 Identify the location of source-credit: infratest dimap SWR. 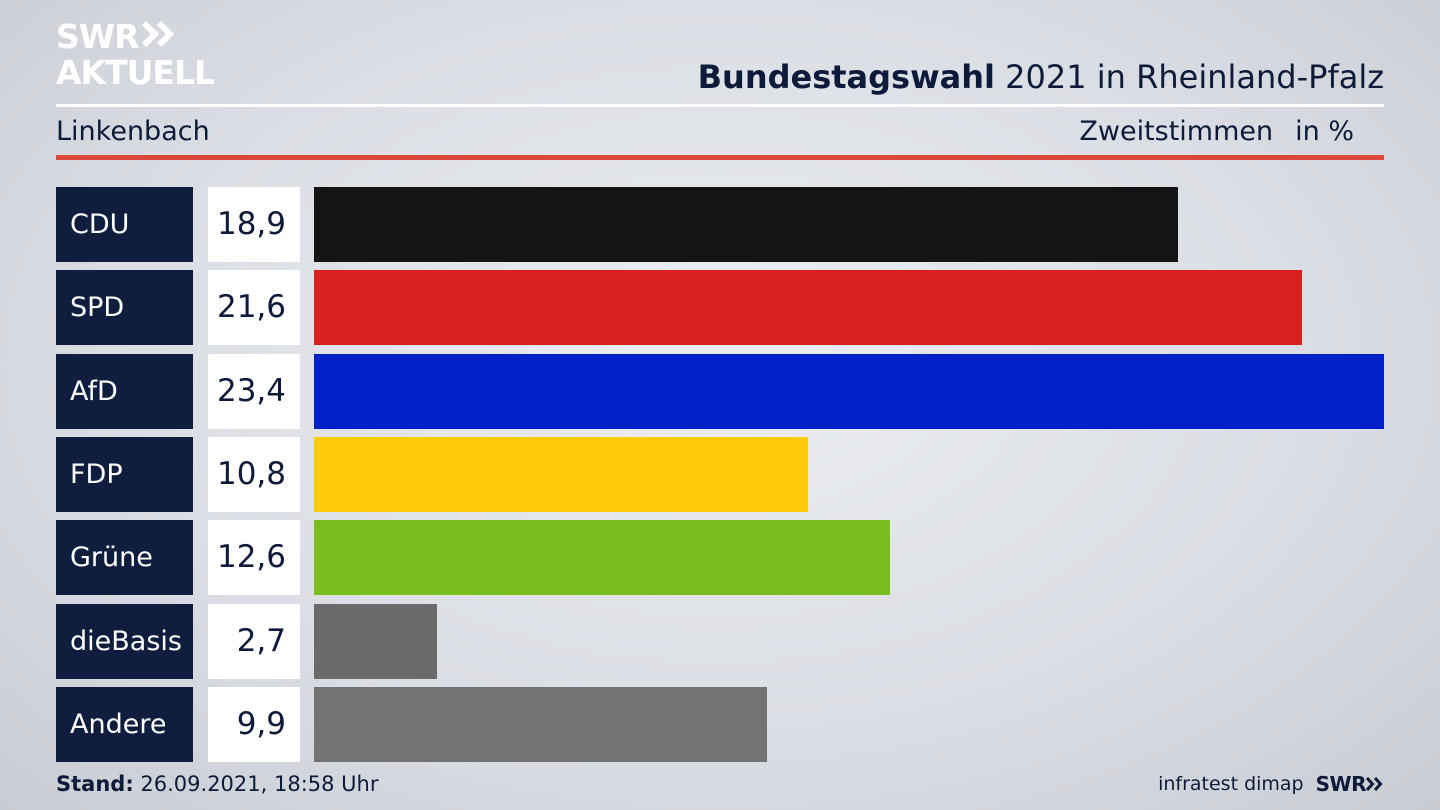
(1271, 784).